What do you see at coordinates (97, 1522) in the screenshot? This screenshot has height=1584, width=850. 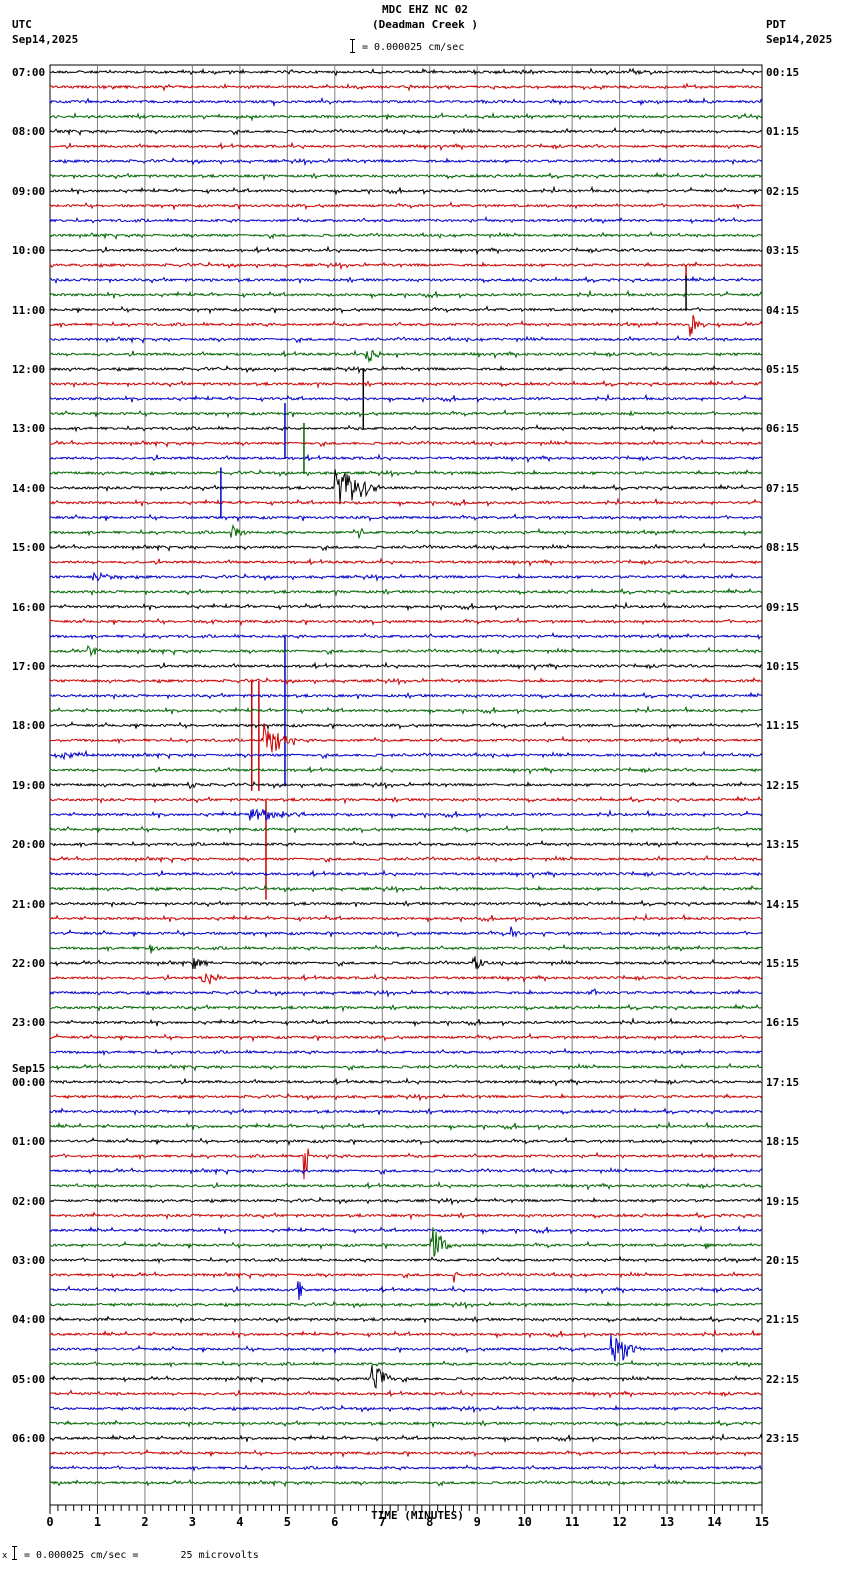 I see `x-tick-label: 1` at bounding box center [97, 1522].